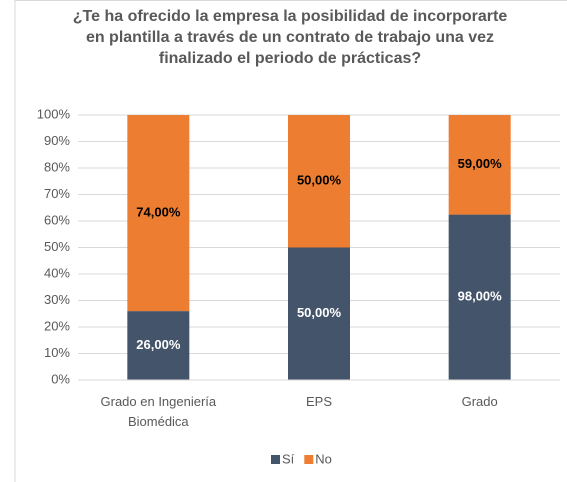 This screenshot has width=567, height=482. Describe the element at coordinates (57, 166) in the screenshot. I see `y-tick-label: 80%` at that location.